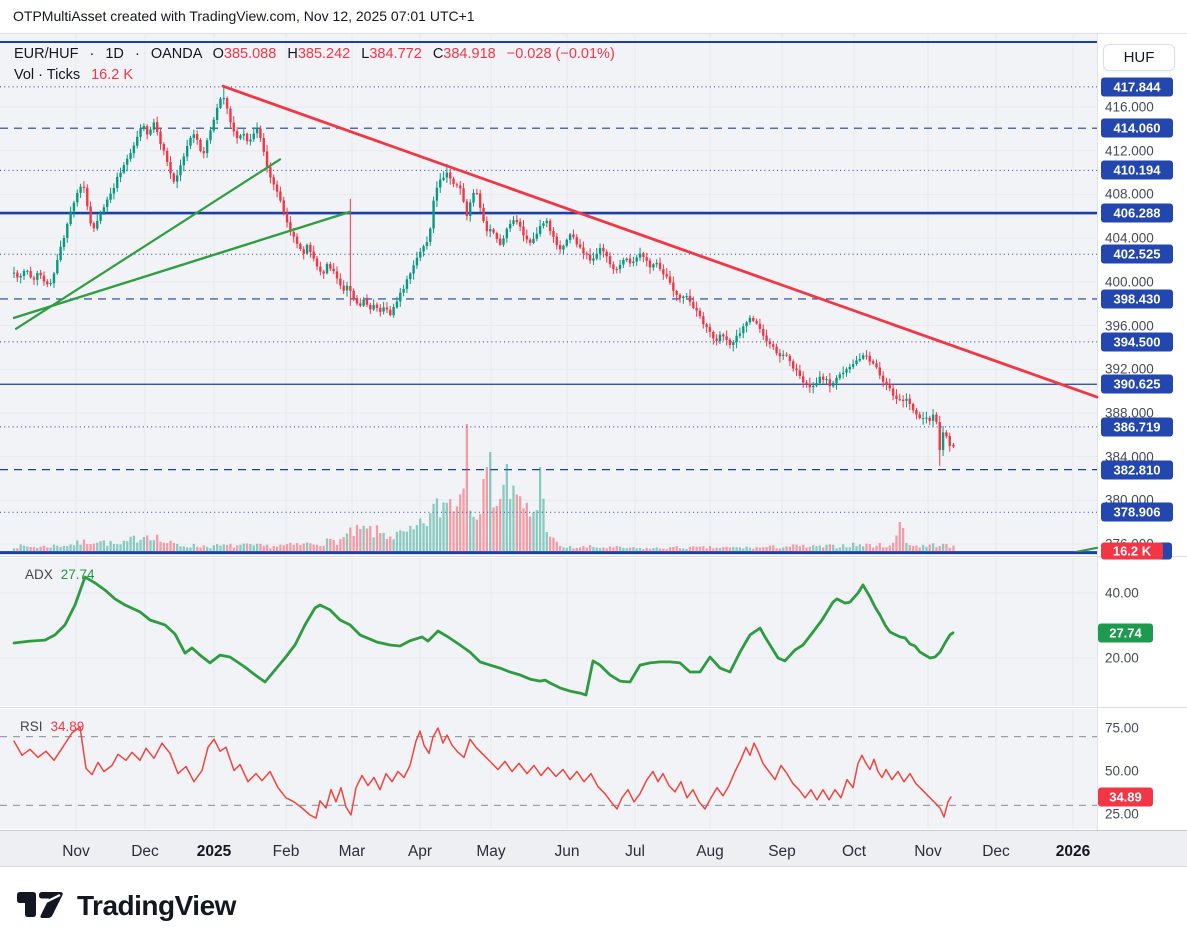 Image resolution: width=1187 pixels, height=943 pixels. What do you see at coordinates (365, 54) in the screenshot?
I see `low-label: L` at bounding box center [365, 54].